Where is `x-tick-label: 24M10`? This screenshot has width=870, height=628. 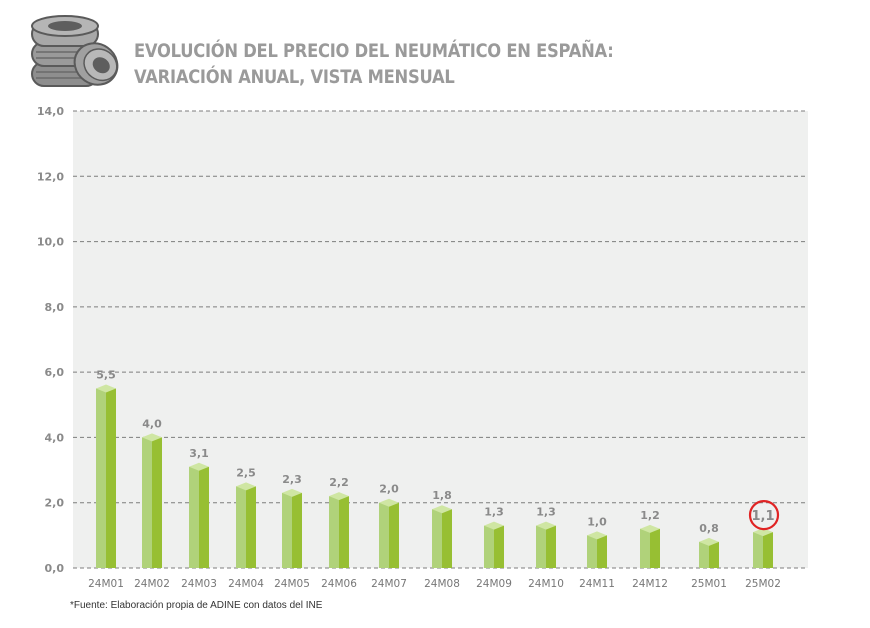
x-tick-label: 24M10 is located at coordinates (546, 584).